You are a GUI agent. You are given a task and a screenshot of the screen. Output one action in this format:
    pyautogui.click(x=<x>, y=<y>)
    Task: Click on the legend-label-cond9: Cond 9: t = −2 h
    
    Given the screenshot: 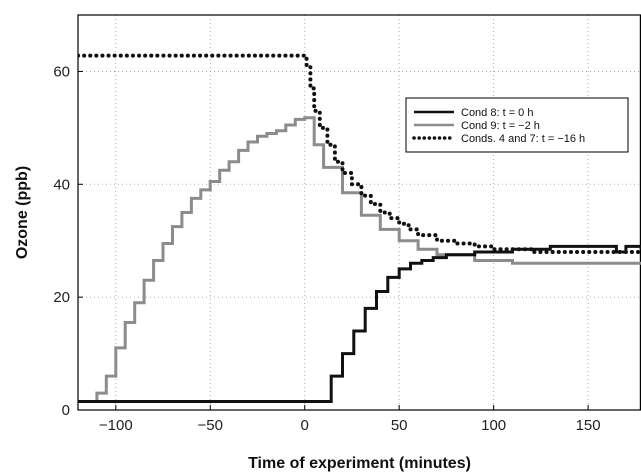 What is the action you would take?
    pyautogui.click(x=500, y=126)
    